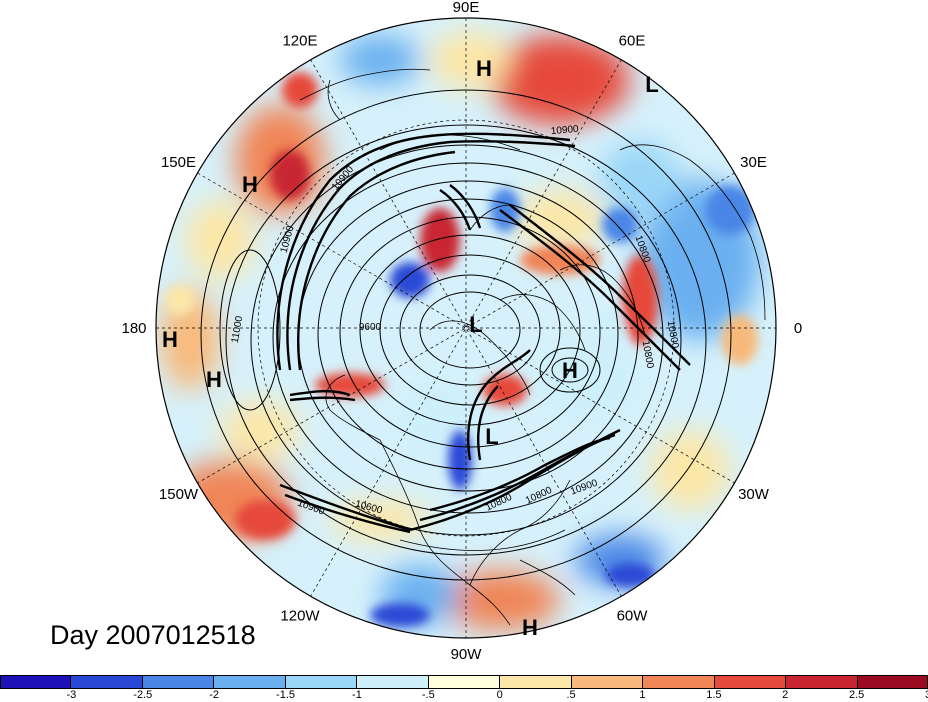 This screenshot has height=702, width=928. What do you see at coordinates (714, 695) in the screenshot?
I see `colorbar-tick-label: 1.5` at bounding box center [714, 695].